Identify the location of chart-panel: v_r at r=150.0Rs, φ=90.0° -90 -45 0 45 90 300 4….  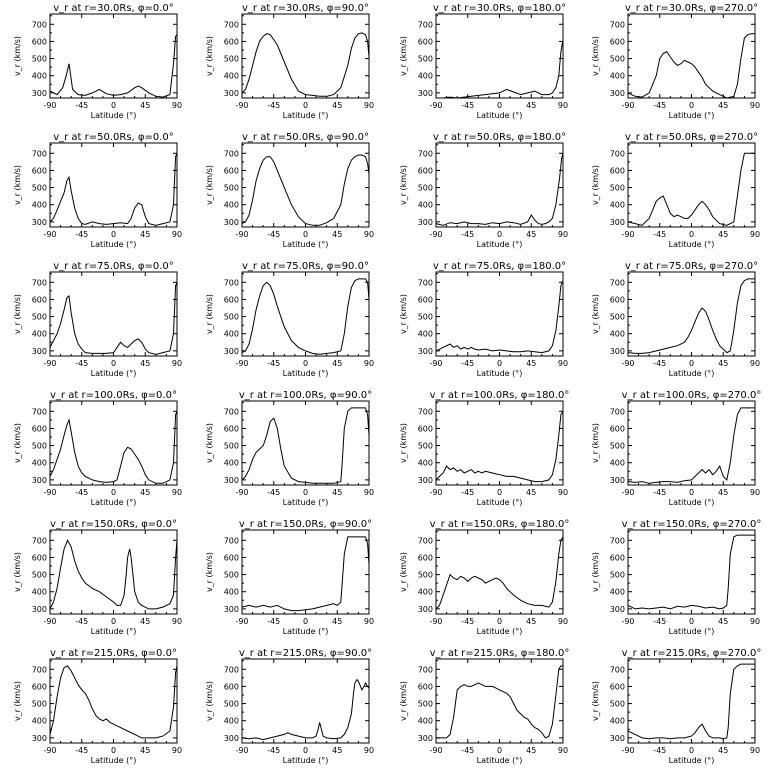
(289, 577).